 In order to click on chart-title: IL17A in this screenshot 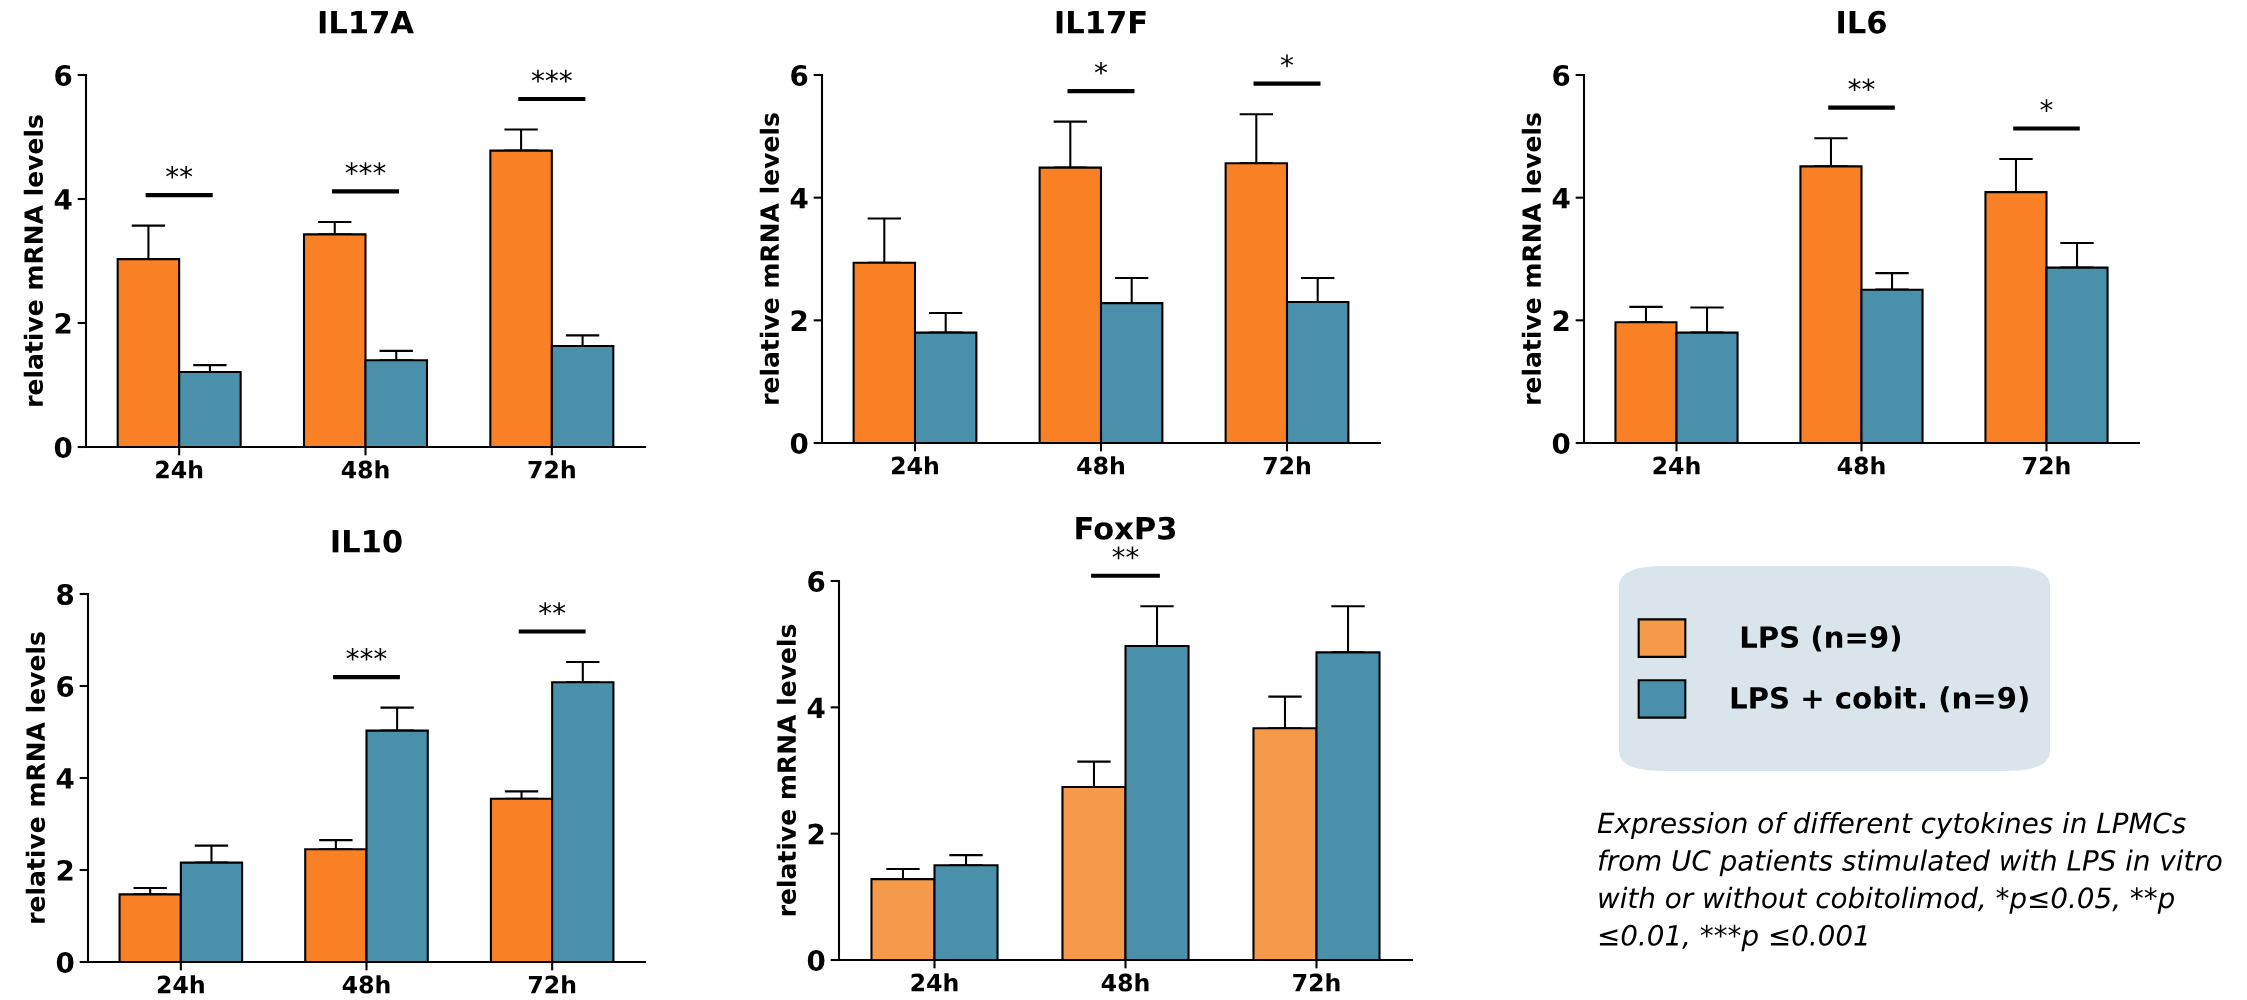, I will do `click(366, 22)`.